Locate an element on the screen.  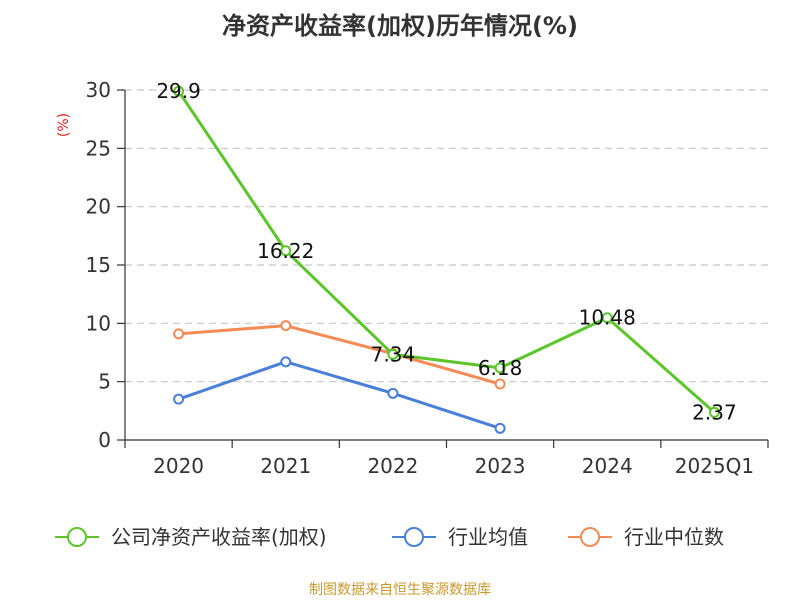
legend: 公司净资产收益率(加权) 行业均值 行业中位数 is located at coordinates (389, 537).